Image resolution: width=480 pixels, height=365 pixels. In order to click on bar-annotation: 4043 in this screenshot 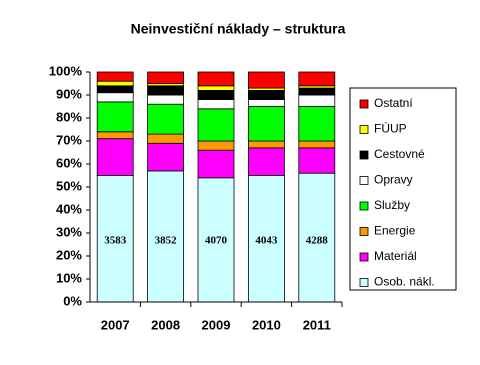, I will do `click(266, 241)`.